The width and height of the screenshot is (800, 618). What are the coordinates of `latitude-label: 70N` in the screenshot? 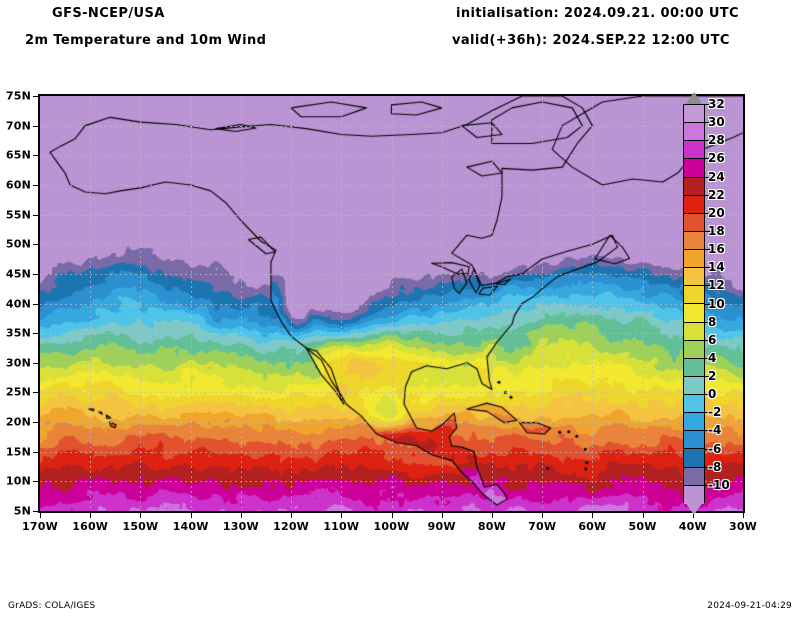 It's located at (18, 126).